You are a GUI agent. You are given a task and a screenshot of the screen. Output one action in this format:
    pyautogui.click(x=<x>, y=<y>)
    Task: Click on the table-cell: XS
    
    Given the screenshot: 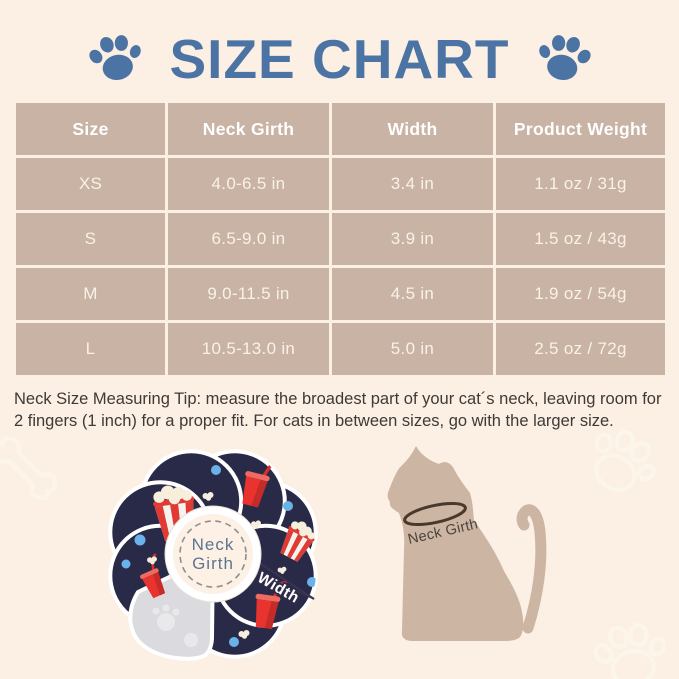 What is the action you would take?
    pyautogui.click(x=90, y=184)
    